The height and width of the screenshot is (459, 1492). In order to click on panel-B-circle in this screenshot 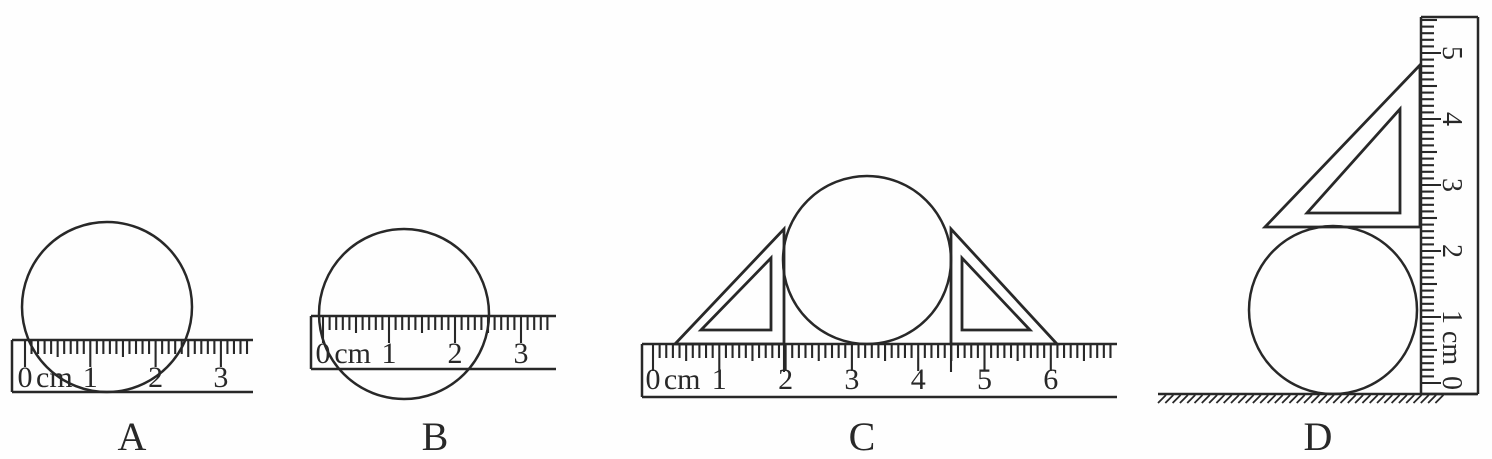, I will do `click(404, 314)`.